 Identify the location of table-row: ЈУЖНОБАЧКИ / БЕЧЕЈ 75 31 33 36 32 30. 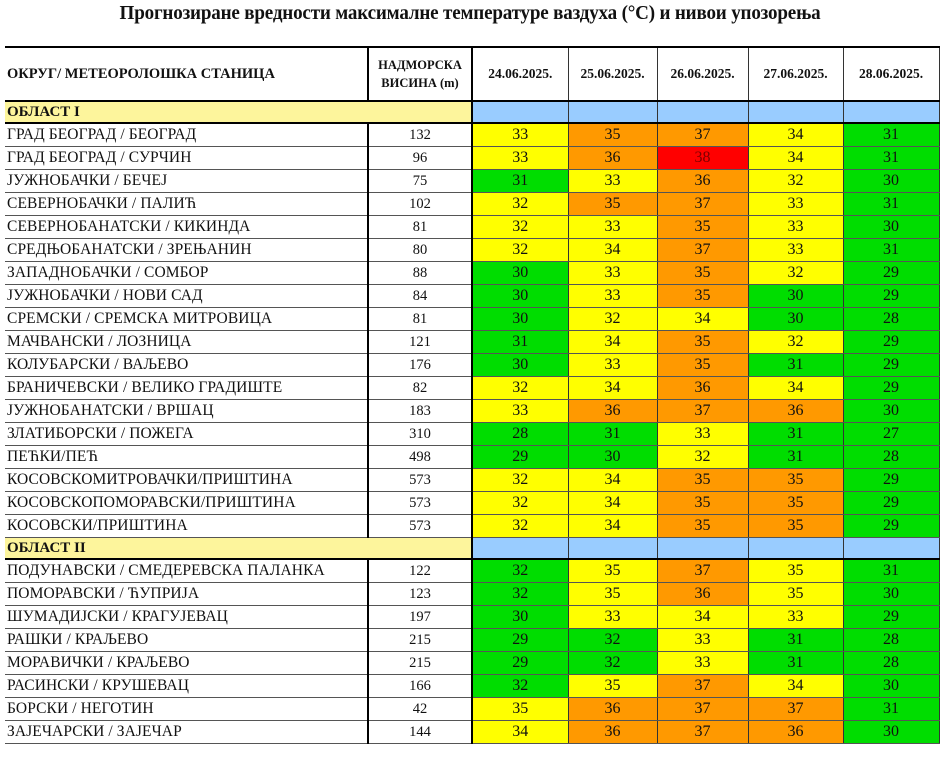
(472, 181).